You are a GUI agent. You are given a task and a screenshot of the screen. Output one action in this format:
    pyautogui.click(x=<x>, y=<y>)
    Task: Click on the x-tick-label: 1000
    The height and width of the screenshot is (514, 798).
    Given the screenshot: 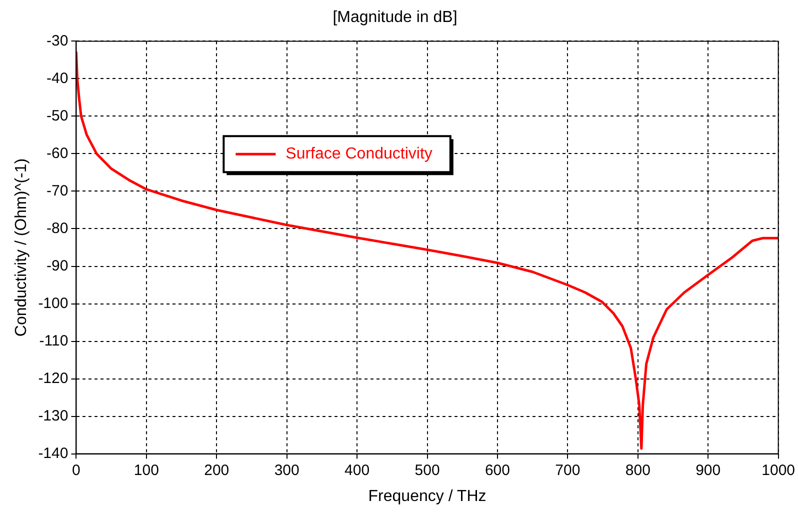 What is the action you would take?
    pyautogui.click(x=779, y=470)
    